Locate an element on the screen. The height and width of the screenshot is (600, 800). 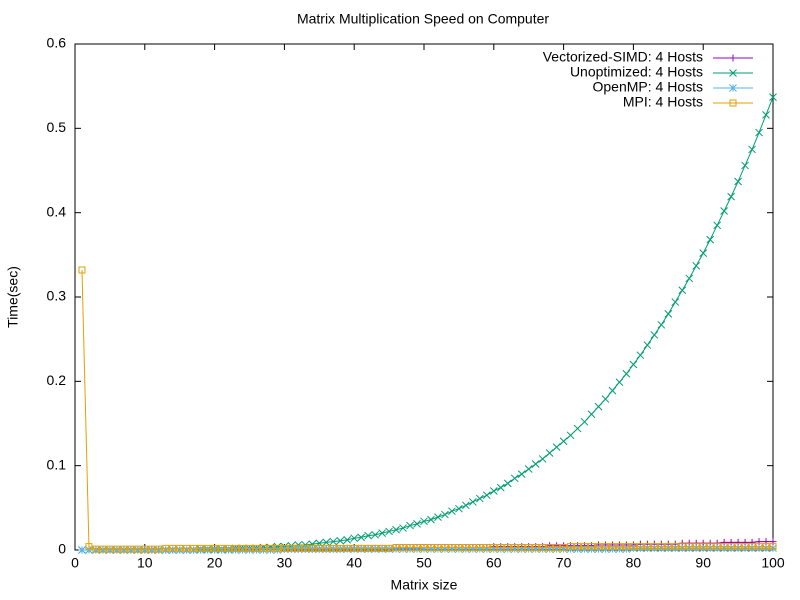
legend-label: Unoptimized: 4 Hosts is located at coordinates (636, 72).